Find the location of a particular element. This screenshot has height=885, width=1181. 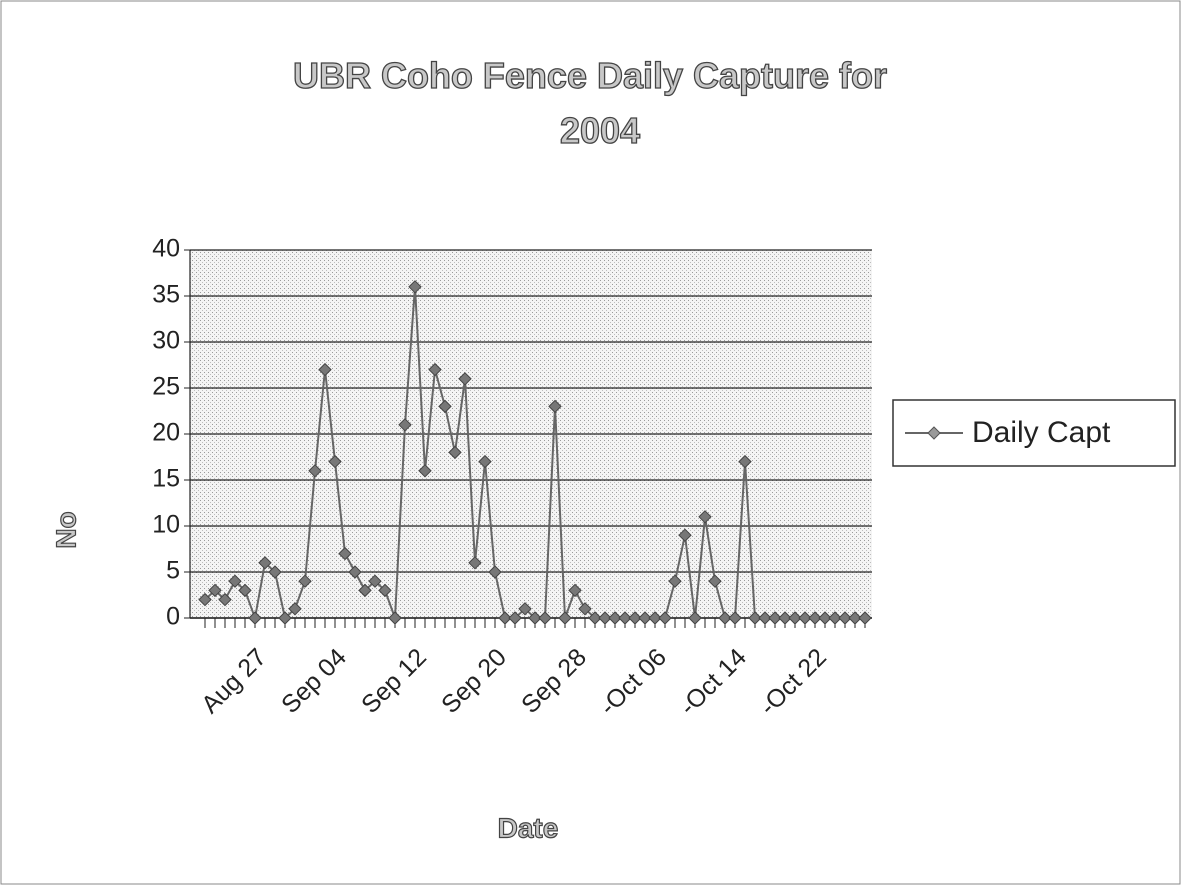

x-tick-label: Sep 12 is located at coordinates (394, 681).